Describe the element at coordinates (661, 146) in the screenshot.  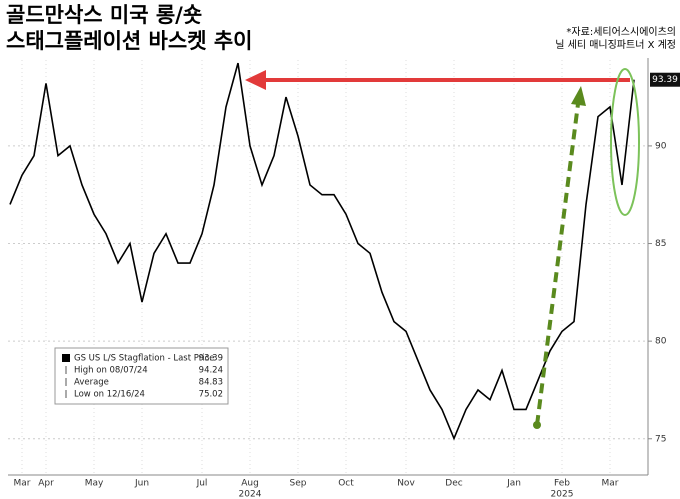
I see `y-tick-label: 90` at that location.